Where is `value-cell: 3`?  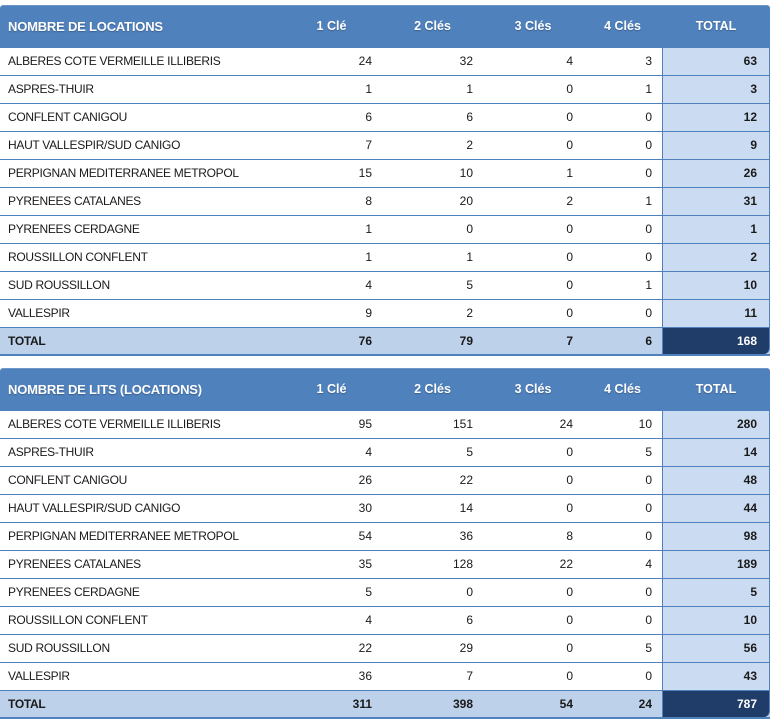
value-cell: 3 is located at coordinates (648, 61).